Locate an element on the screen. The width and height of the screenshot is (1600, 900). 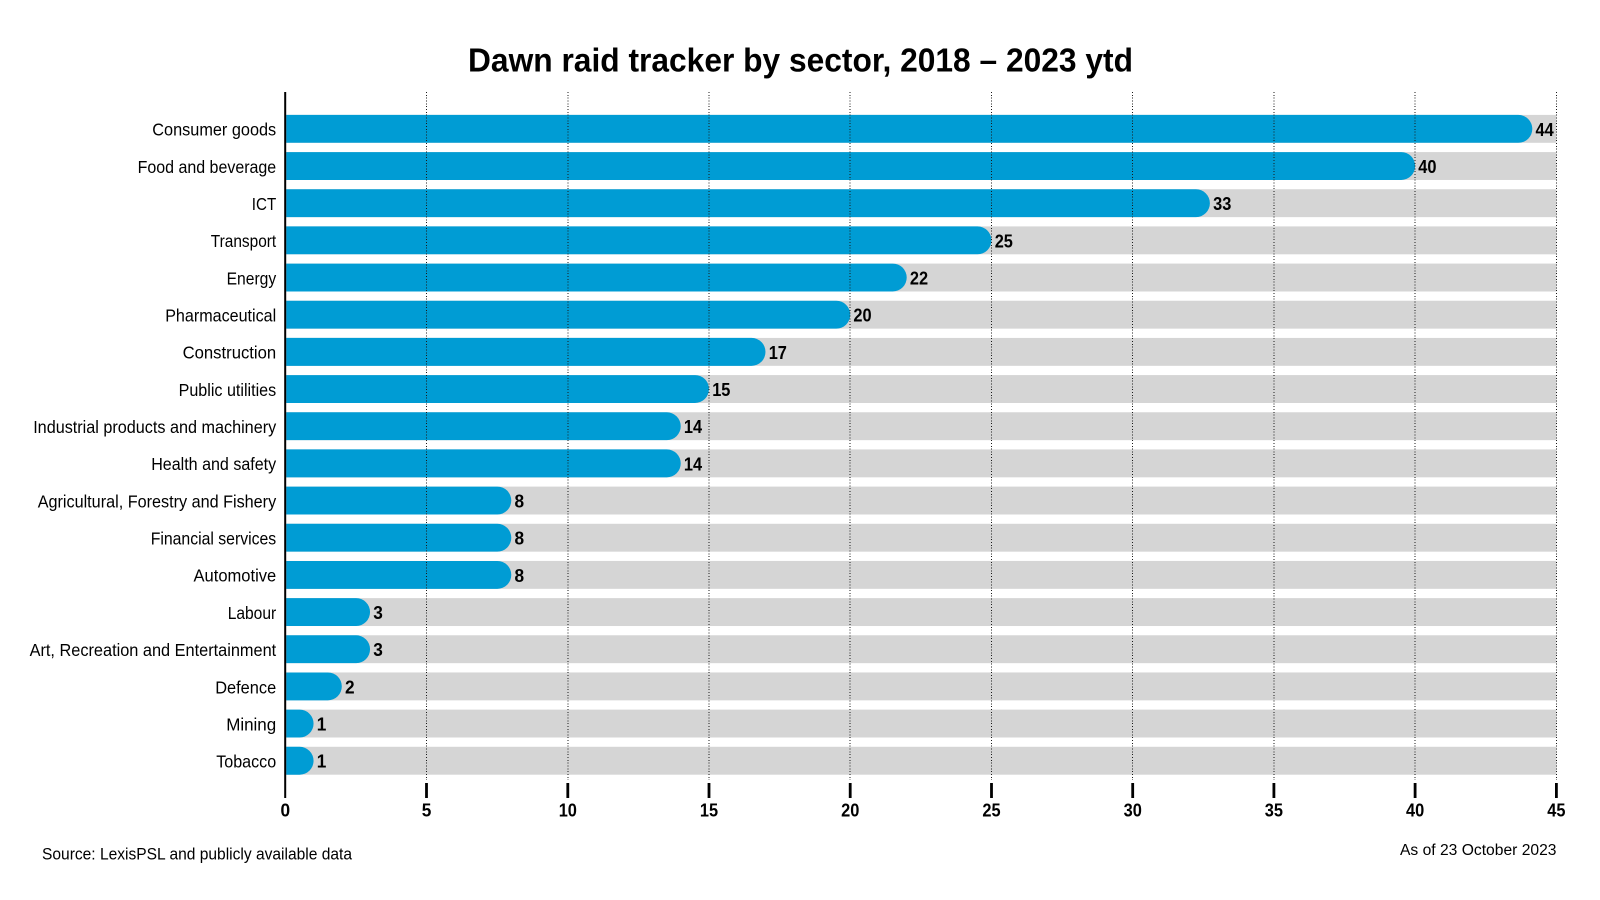
svg-text: 33 is located at coordinates (1222, 203).